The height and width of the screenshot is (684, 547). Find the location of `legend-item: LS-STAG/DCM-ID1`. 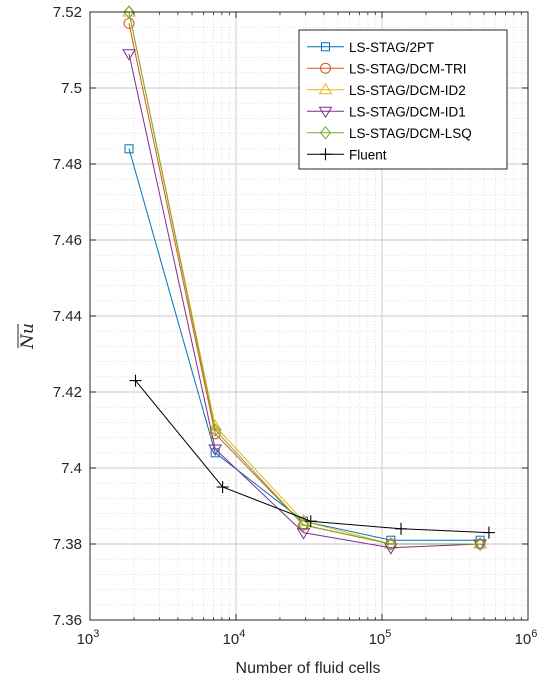

legend-item: LS-STAG/DCM-ID1 is located at coordinates (386, 111).